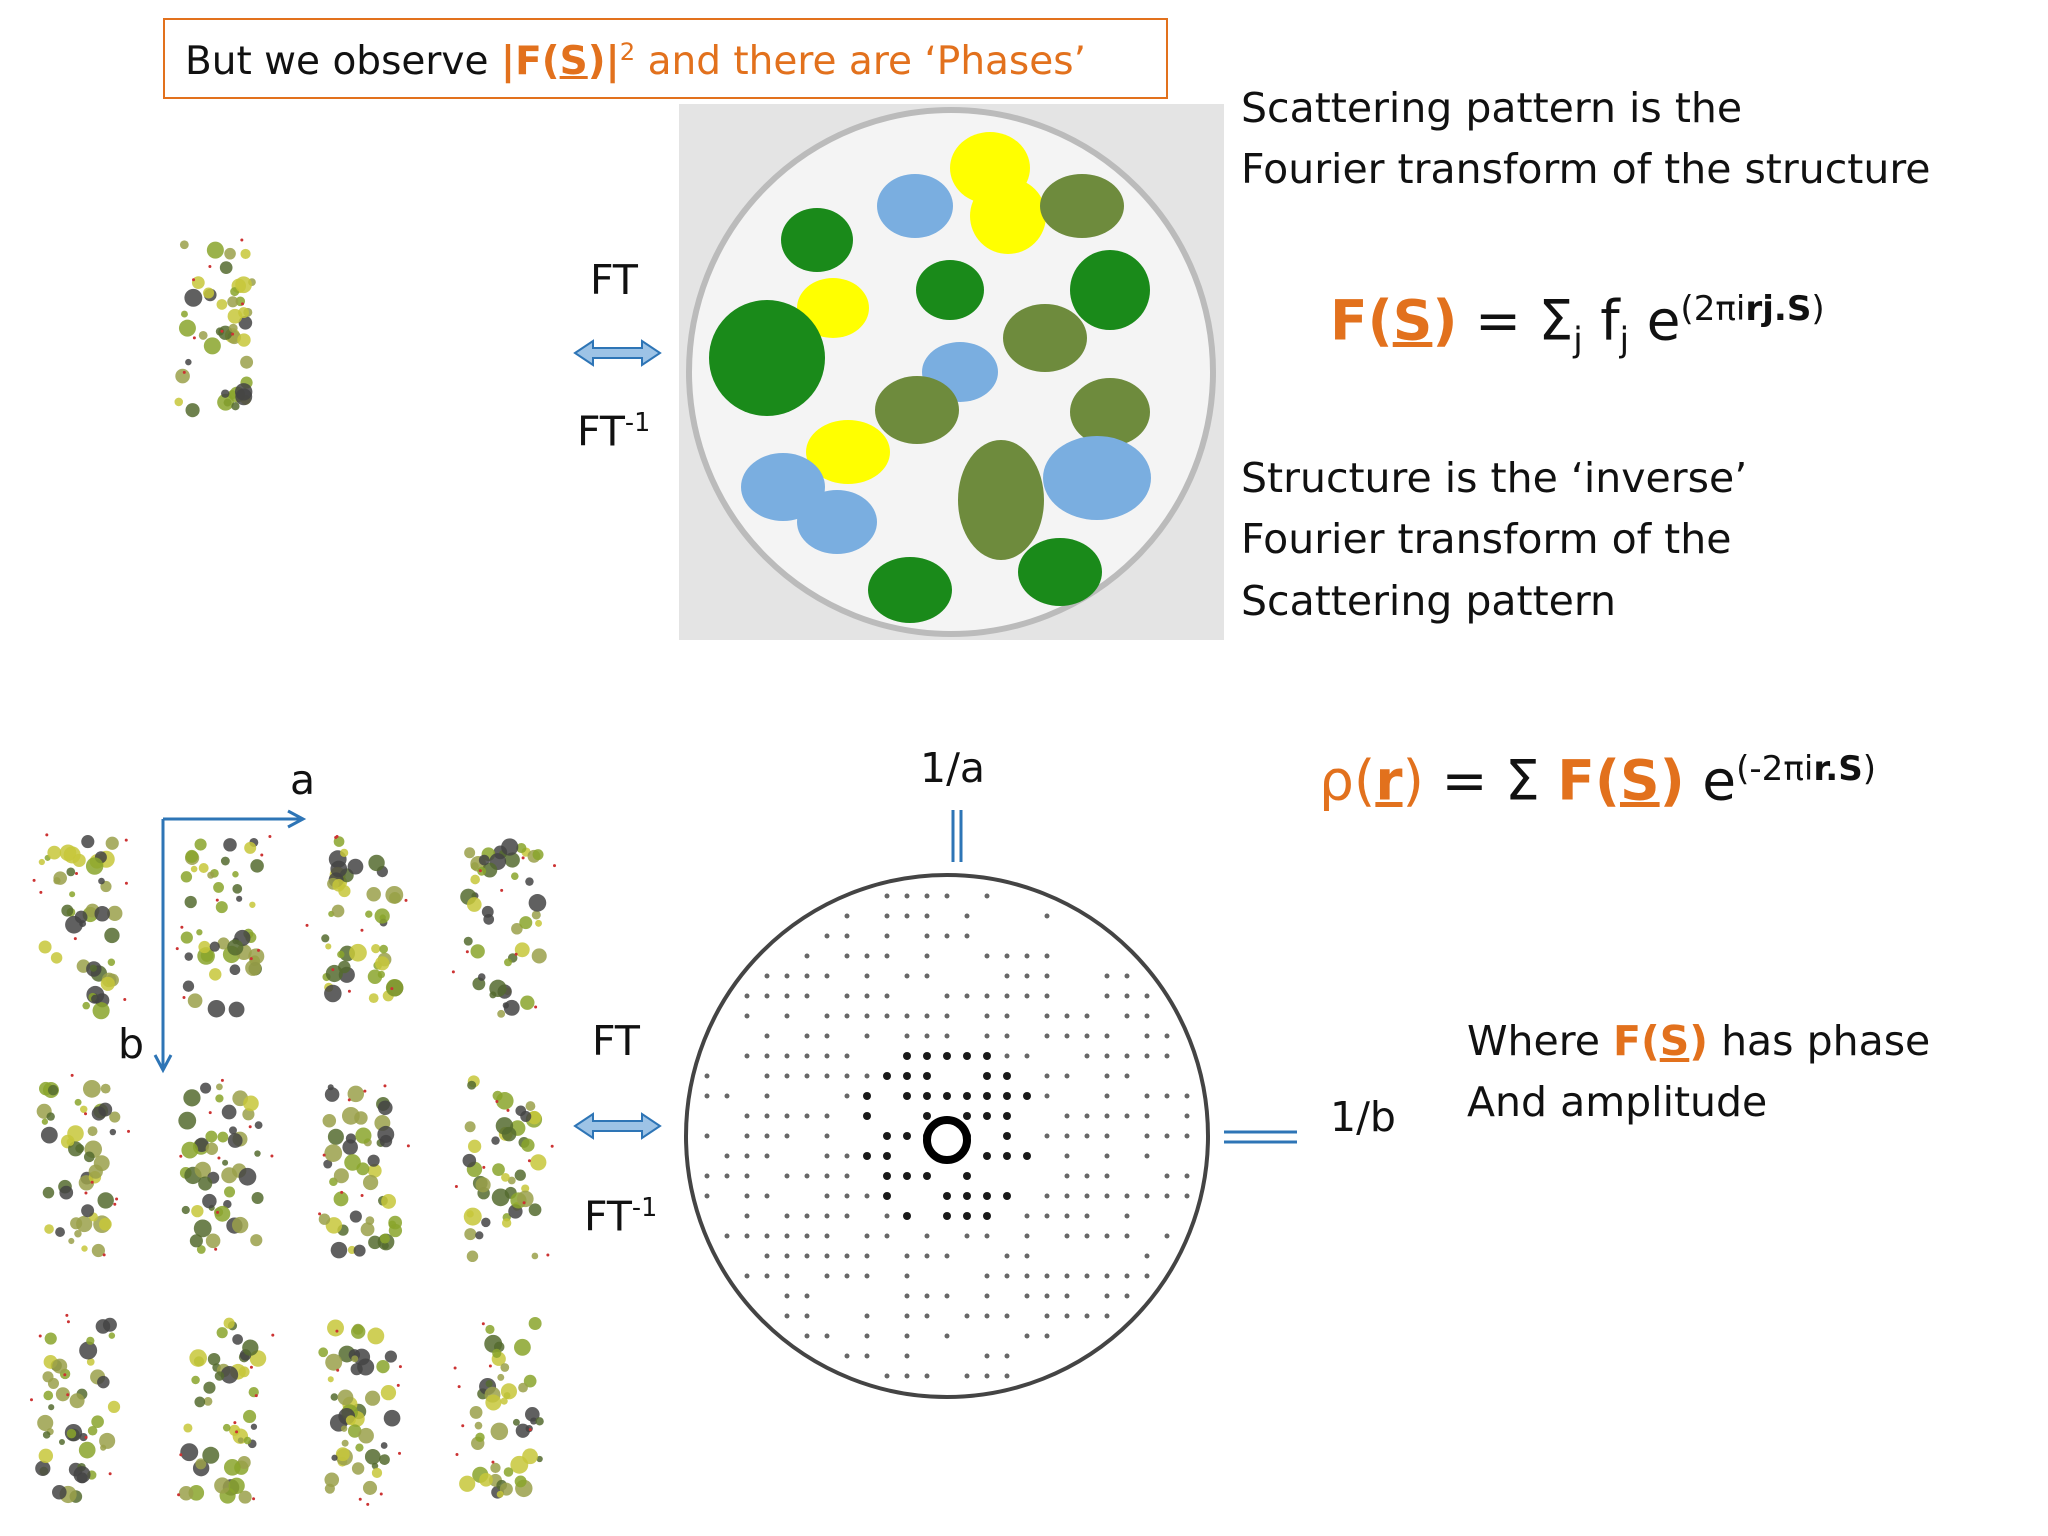 This screenshot has height=1536, width=2048. I want to click on note-part: S, so click(1674, 1041).